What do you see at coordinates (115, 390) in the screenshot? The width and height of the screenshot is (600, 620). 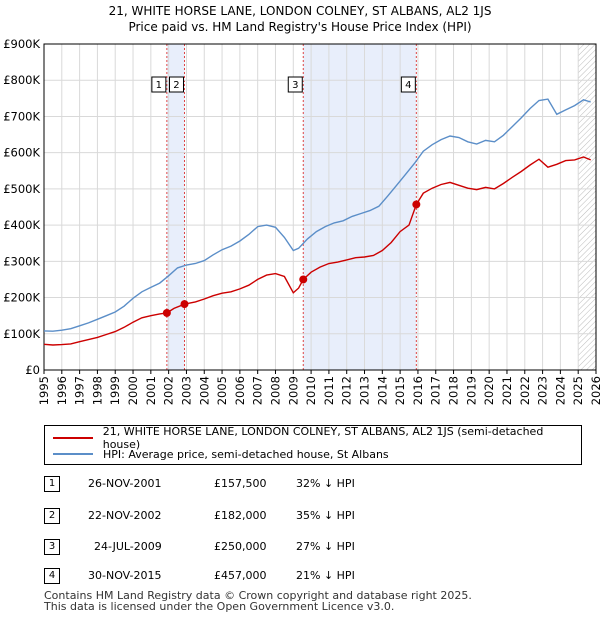 I see `x-tick-label: 1999` at bounding box center [115, 390].